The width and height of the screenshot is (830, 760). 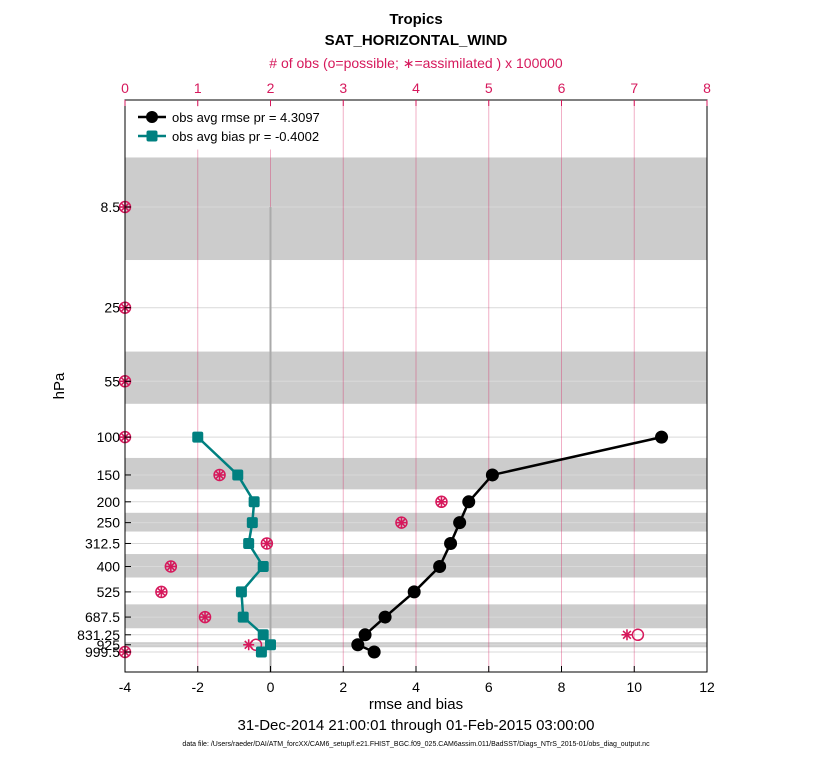 I want to click on y-tick-label: 999.5, so click(x=102, y=652).